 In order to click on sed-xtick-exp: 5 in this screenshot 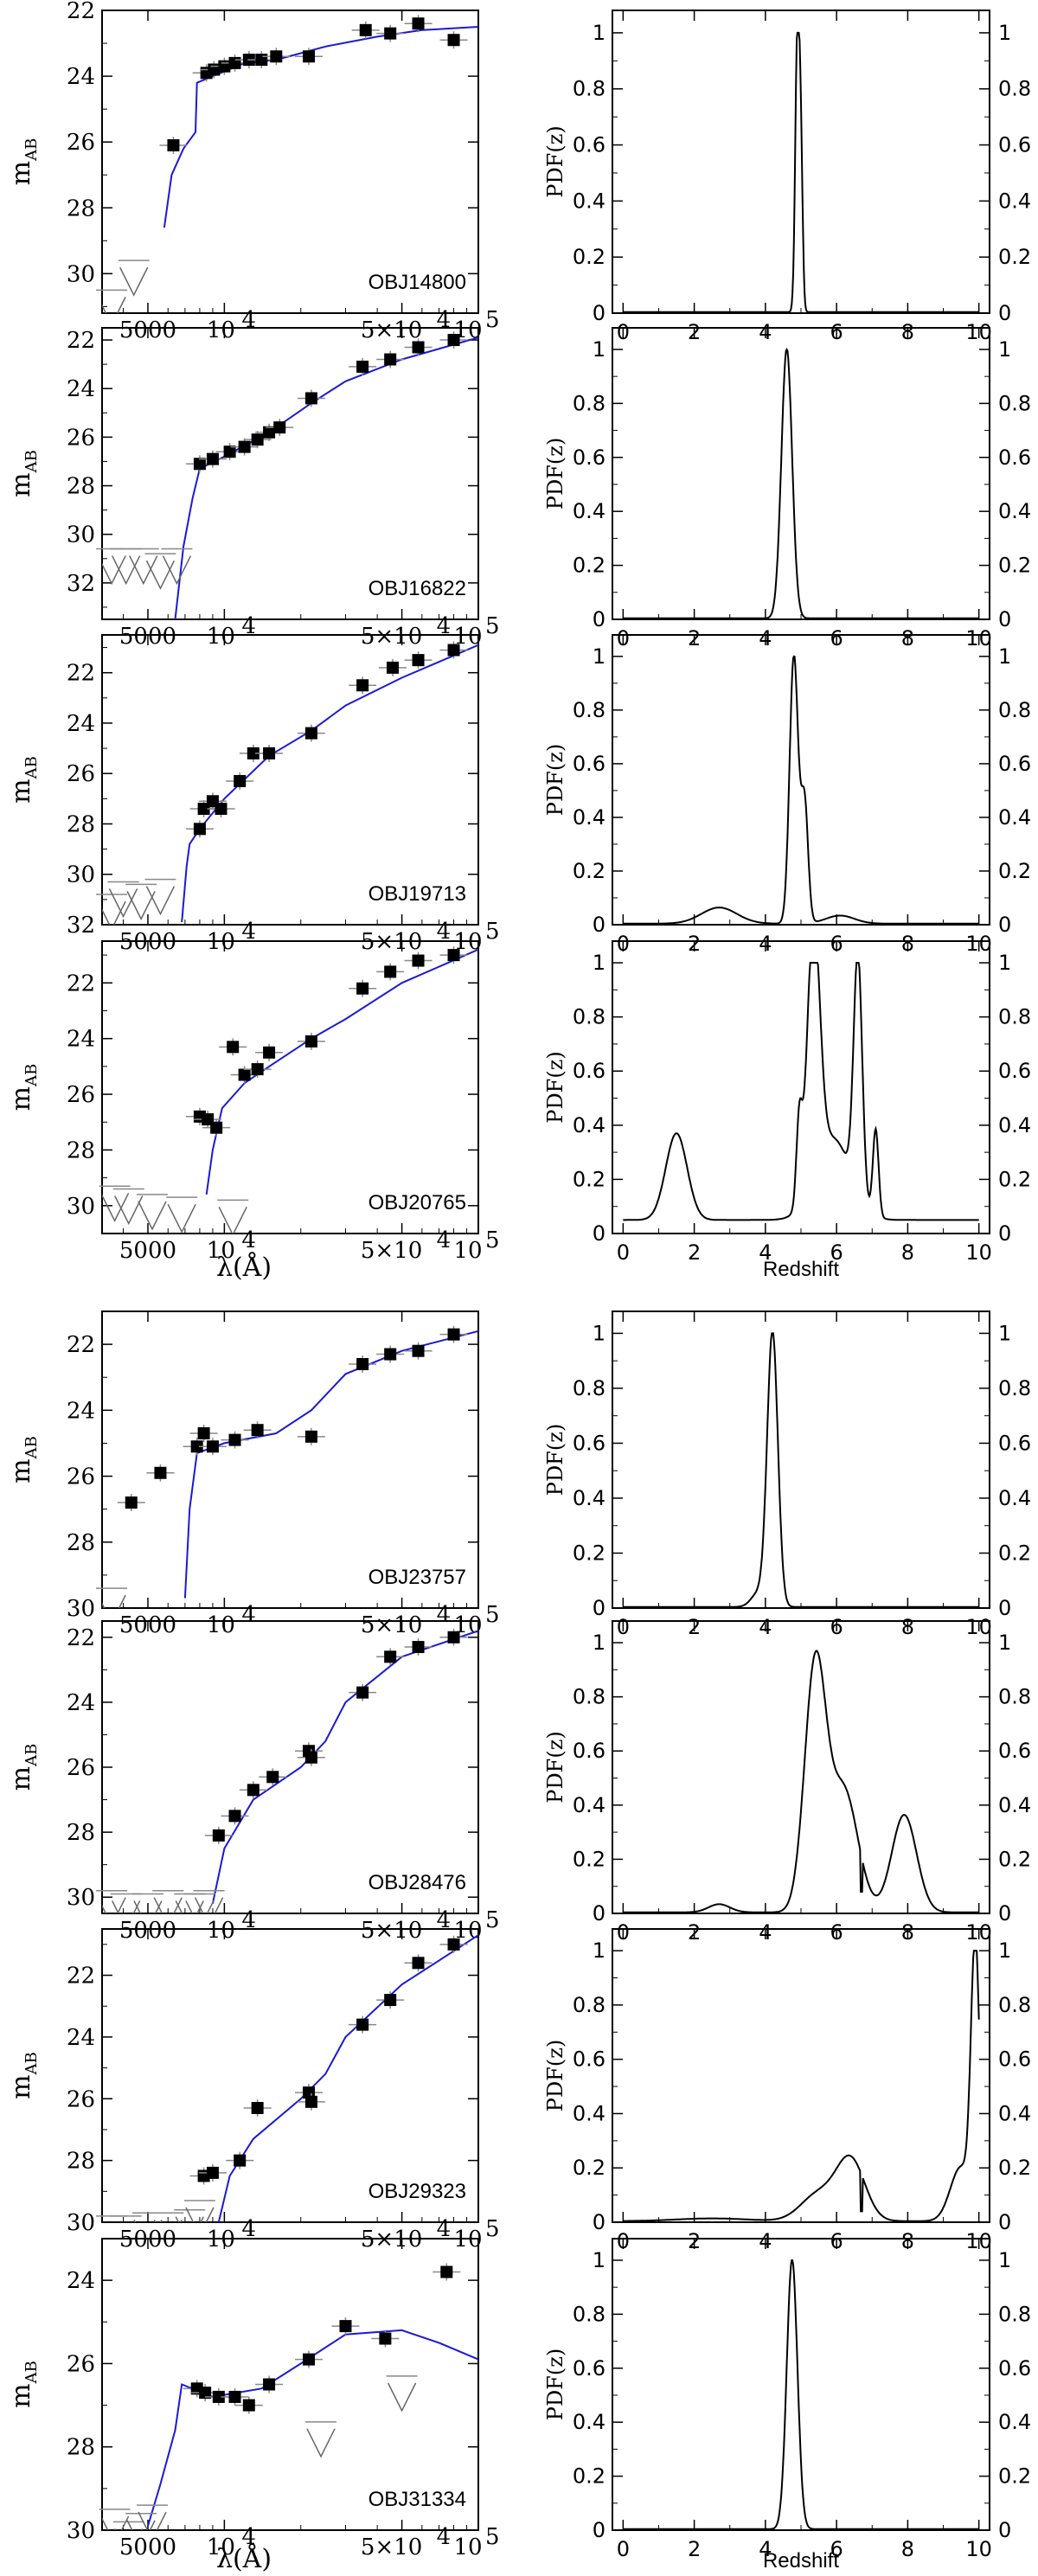, I will do `click(493, 626)`.